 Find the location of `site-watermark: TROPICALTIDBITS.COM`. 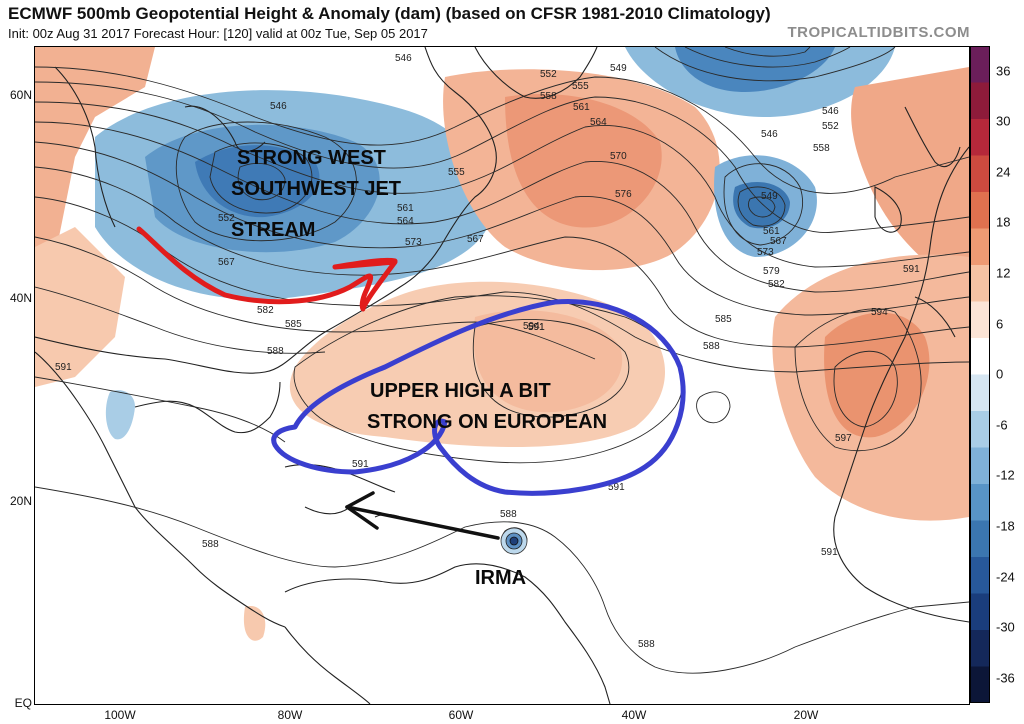

site-watermark: TROPICALTIDBITS.COM is located at coordinates (878, 32).